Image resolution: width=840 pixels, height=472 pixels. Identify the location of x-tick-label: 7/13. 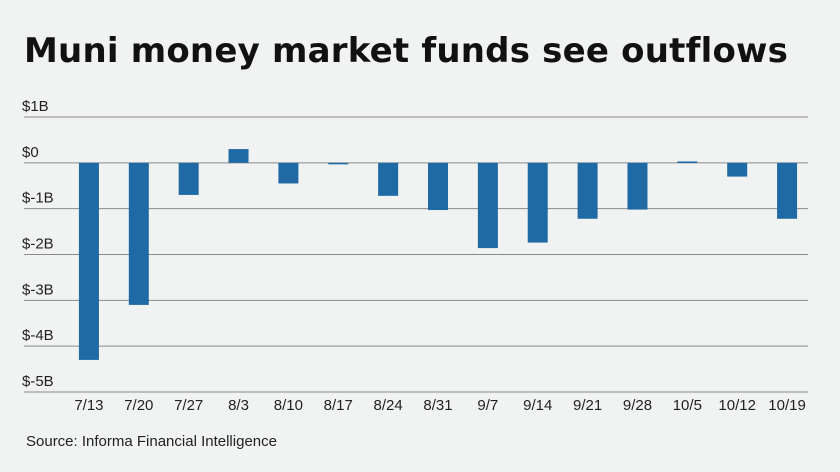
(88, 405).